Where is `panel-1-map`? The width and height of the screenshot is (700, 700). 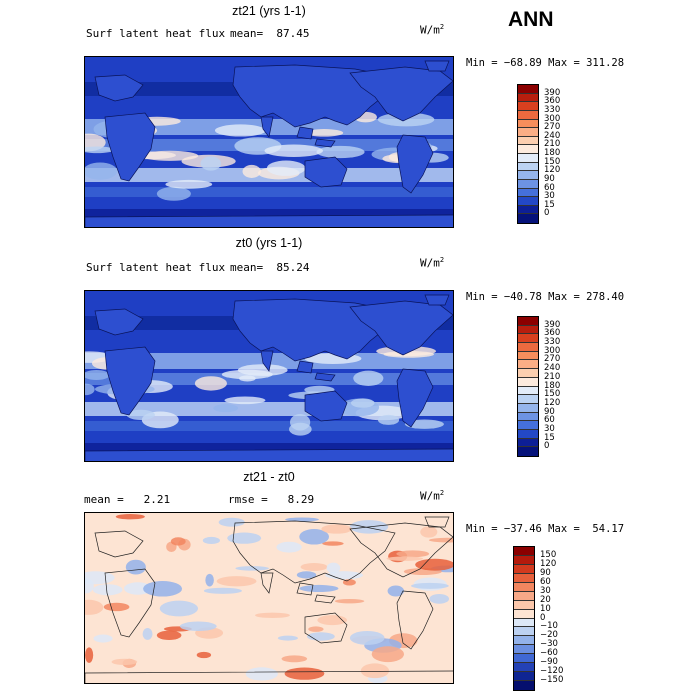
panel-1-map is located at coordinates (269, 142).